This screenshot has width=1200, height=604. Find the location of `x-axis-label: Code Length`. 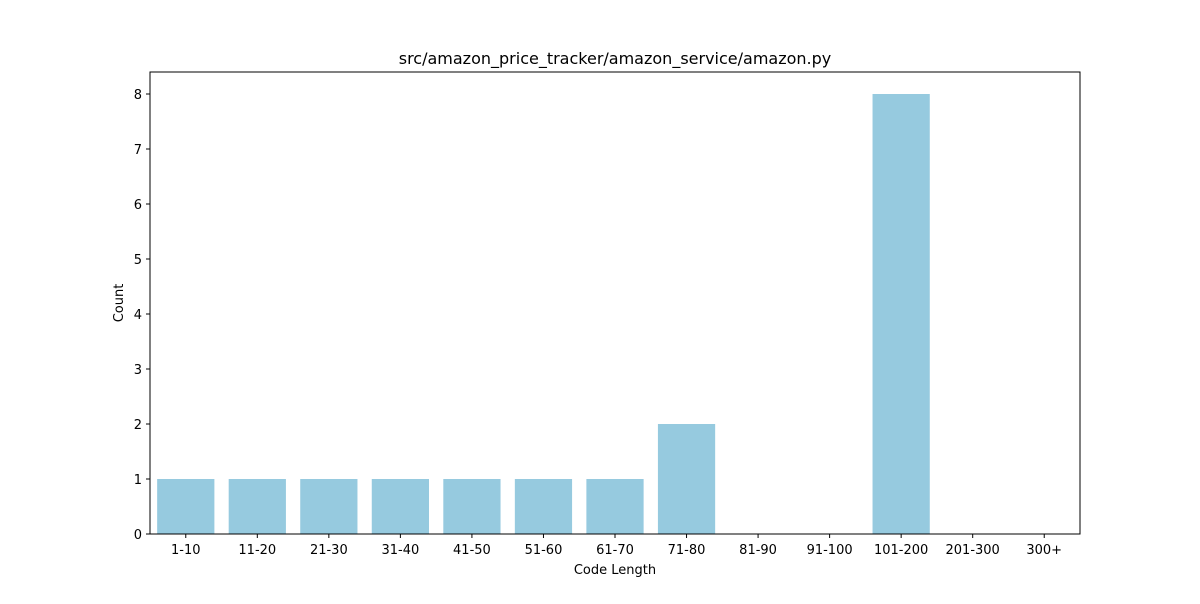

x-axis-label: Code Length is located at coordinates (615, 570).